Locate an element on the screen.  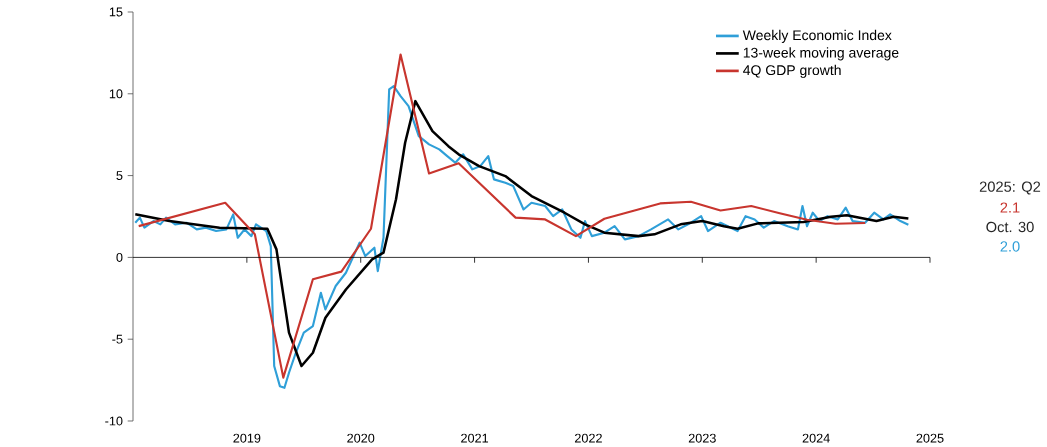
y-tick-label: 15 is located at coordinates (116, 12).